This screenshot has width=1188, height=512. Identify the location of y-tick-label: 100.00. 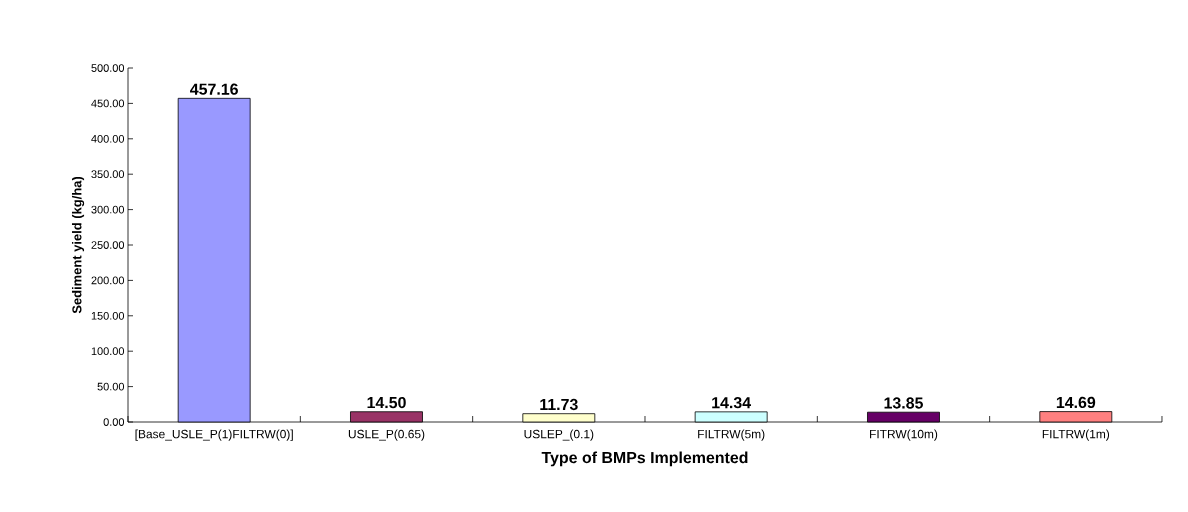
(108, 351).